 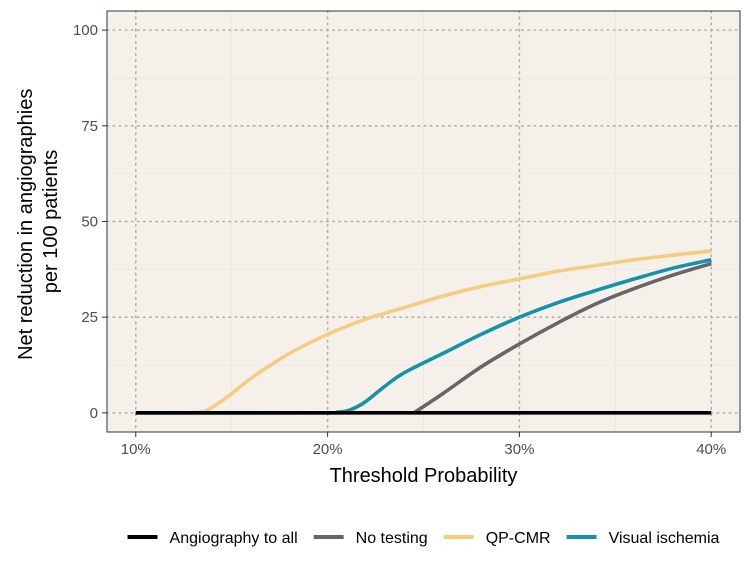 I want to click on y-axis-title-line-1: Net reduction in angiographies, so click(x=26, y=224).